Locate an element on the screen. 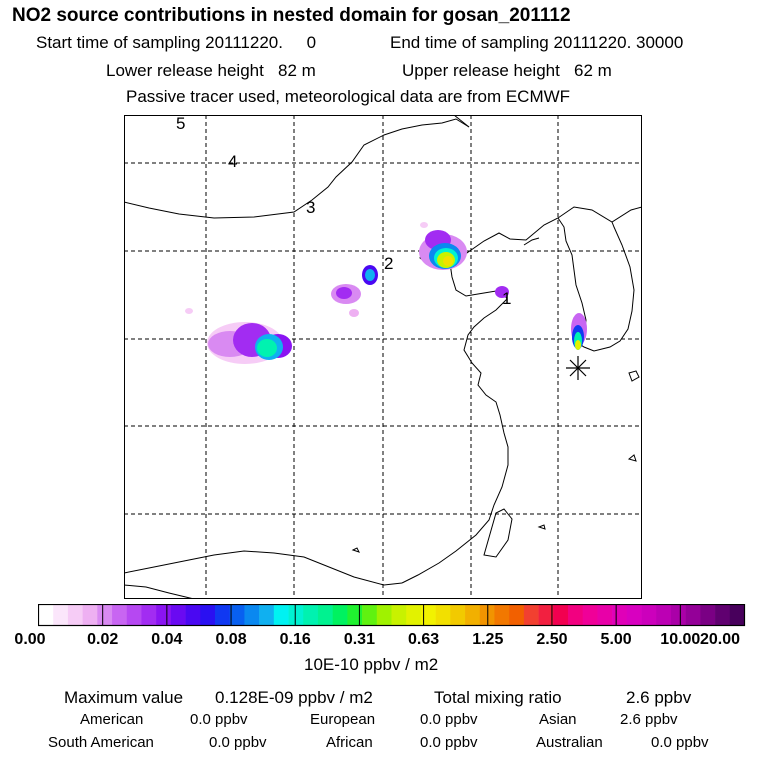  region-value-european: 0.0 ppbv is located at coordinates (449, 719).